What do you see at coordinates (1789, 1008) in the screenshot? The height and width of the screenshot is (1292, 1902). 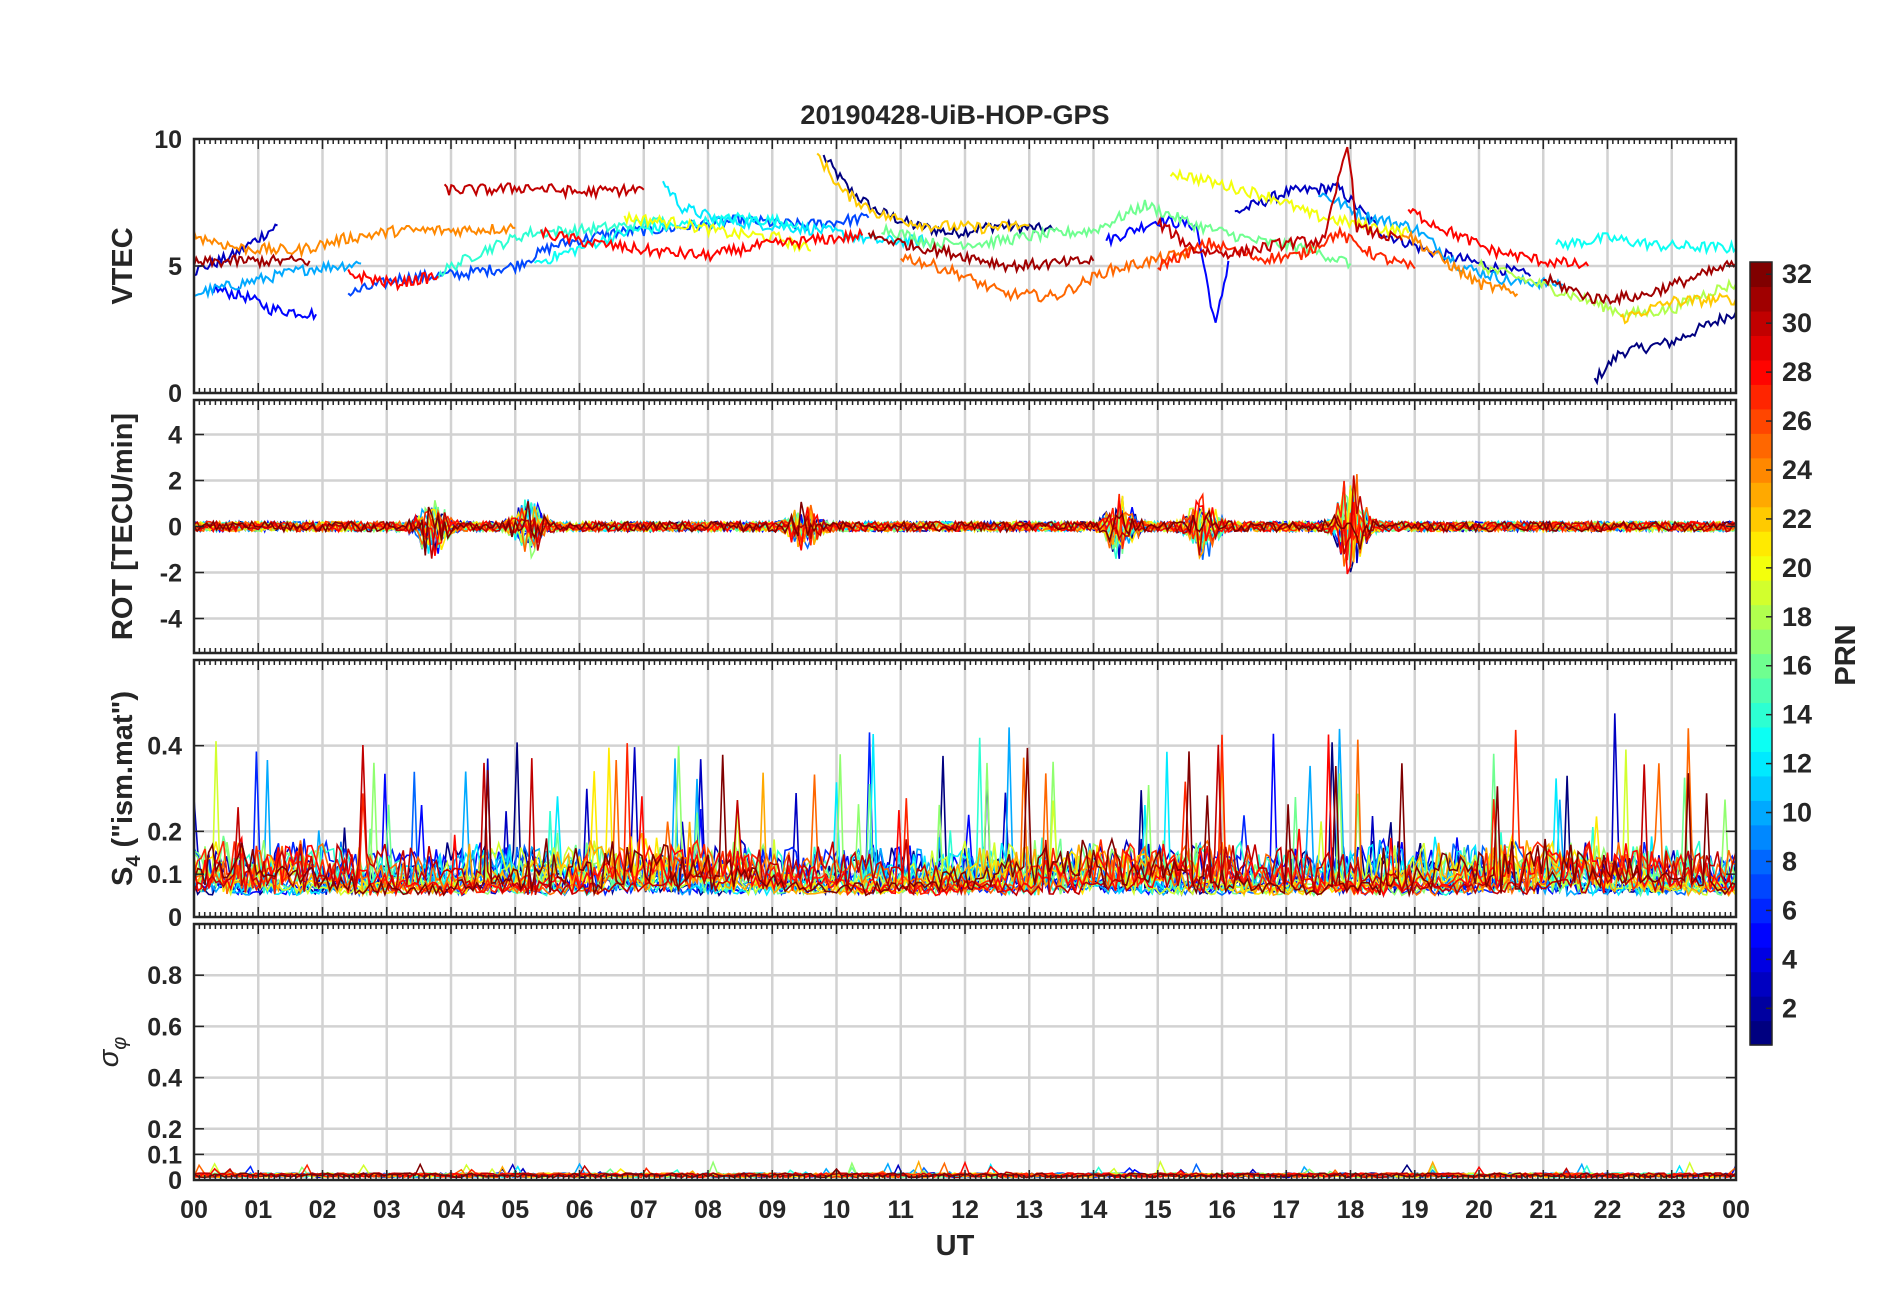 I see `colorbar-tick-label: 2` at bounding box center [1789, 1008].